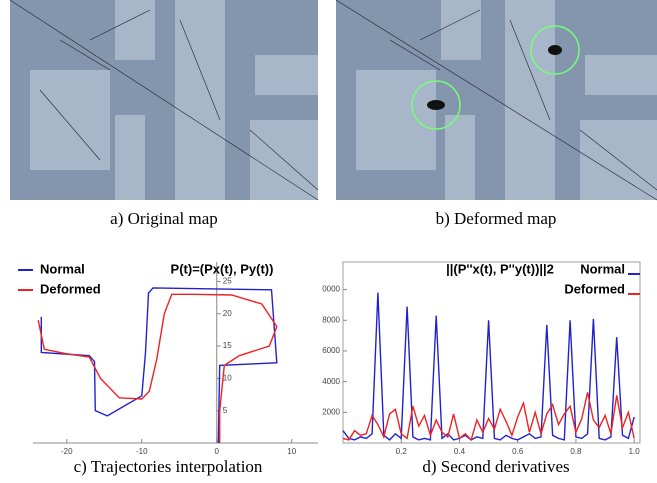 Image resolution: width=657 pixels, height=483 pixels. Describe the element at coordinates (402, 451) in the screenshot. I see `x-tick-label: 0.2` at that location.